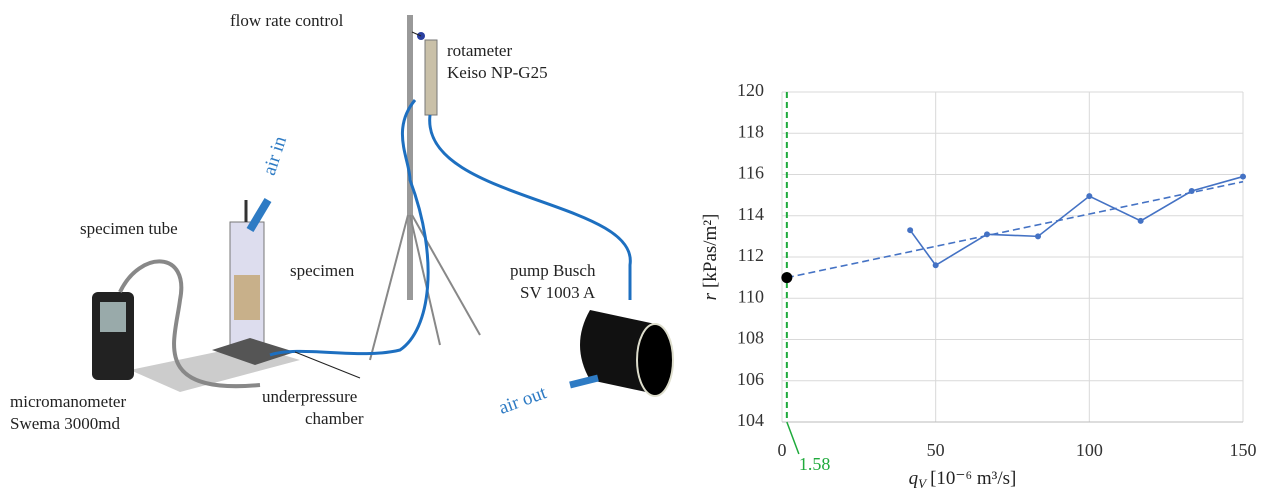 This screenshot has height=491, width=1270. What do you see at coordinates (710, 251) in the screenshot?
I see `y-label-unit: [kPas/m²]` at bounding box center [710, 251].